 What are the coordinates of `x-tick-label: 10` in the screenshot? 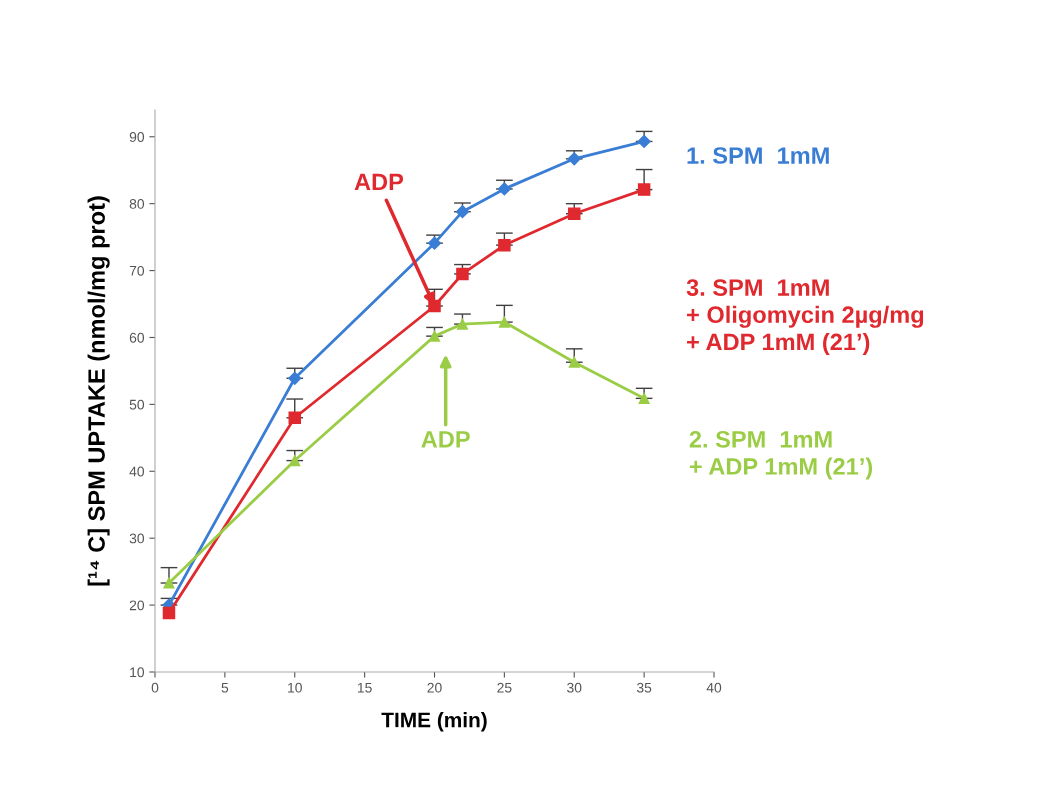 It's located at (295, 687).